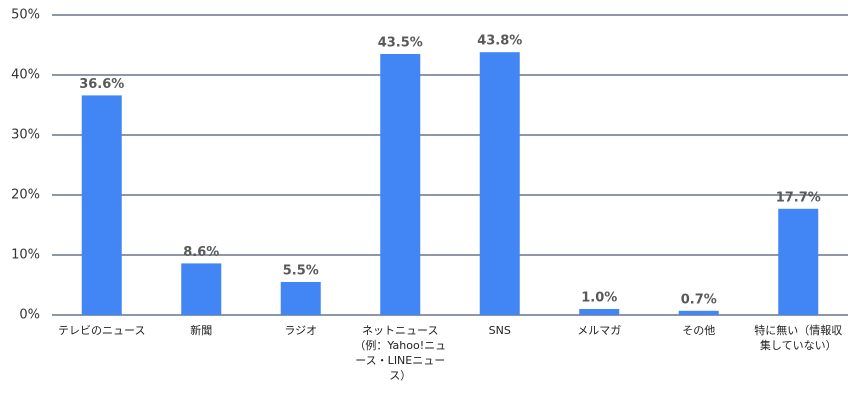  I want to click on y-tick-label: 0%, so click(29, 315).